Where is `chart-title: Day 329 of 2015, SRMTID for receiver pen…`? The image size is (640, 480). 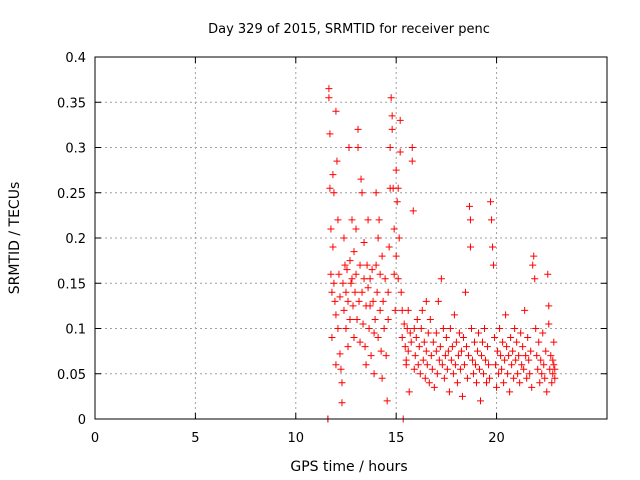
chart-title: Day 329 of 2015, SRMTID for receiver pen… is located at coordinates (349, 29).